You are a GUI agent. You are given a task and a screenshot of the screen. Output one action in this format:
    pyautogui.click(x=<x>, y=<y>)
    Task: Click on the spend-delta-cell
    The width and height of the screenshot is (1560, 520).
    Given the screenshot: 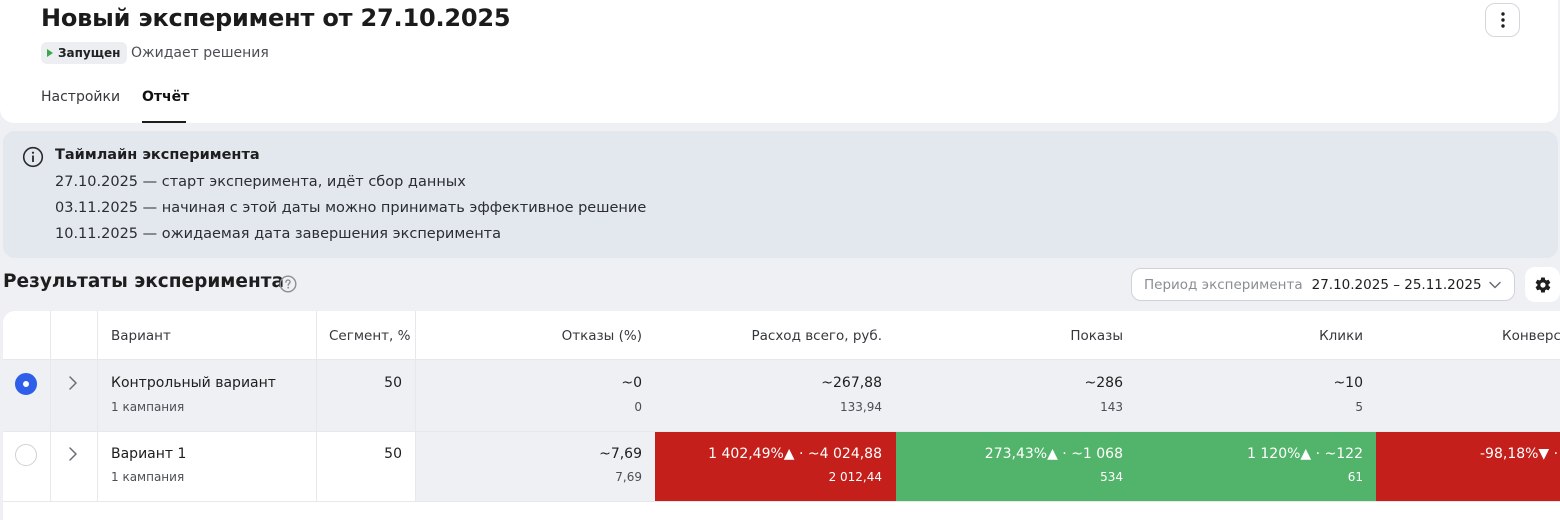 What is the action you would take?
    pyautogui.click(x=775, y=466)
    